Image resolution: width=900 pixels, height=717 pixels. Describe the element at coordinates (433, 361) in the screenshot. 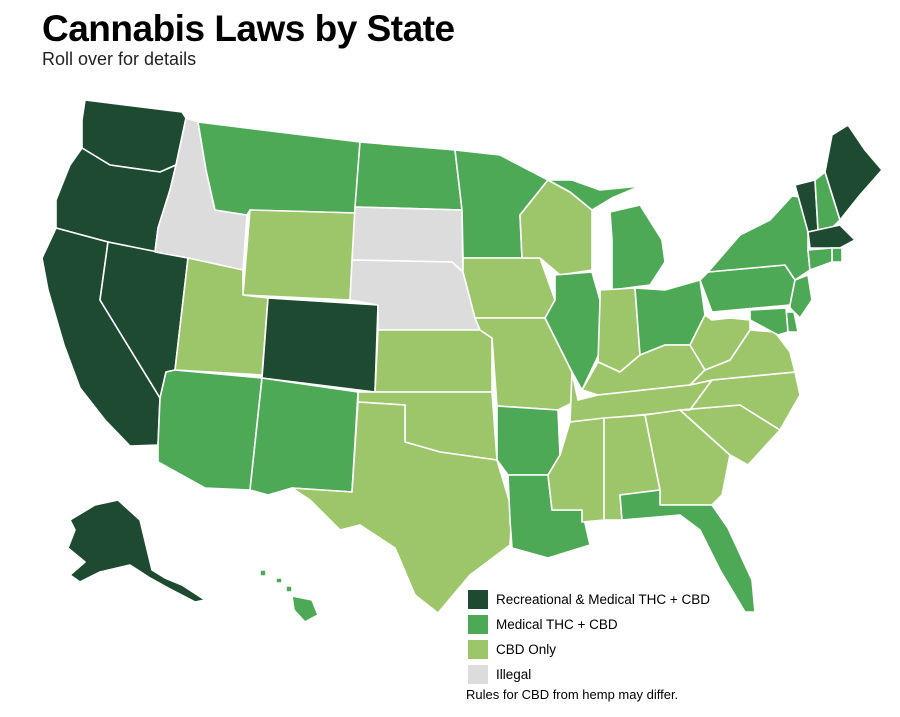

I see `state-ks` at that location.